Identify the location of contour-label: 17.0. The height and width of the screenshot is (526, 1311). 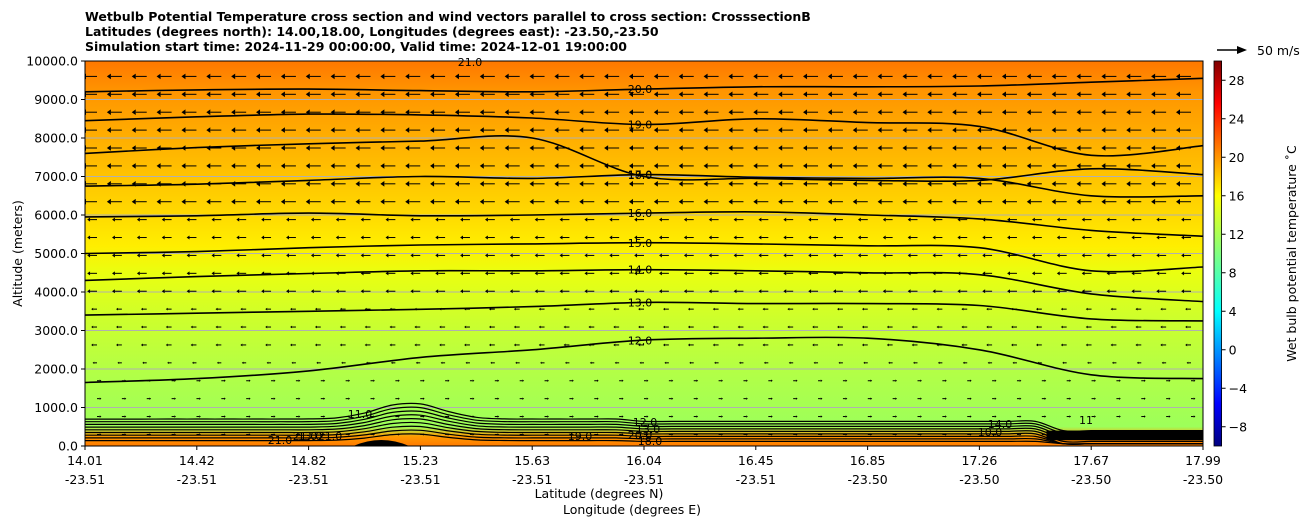
(640, 175).